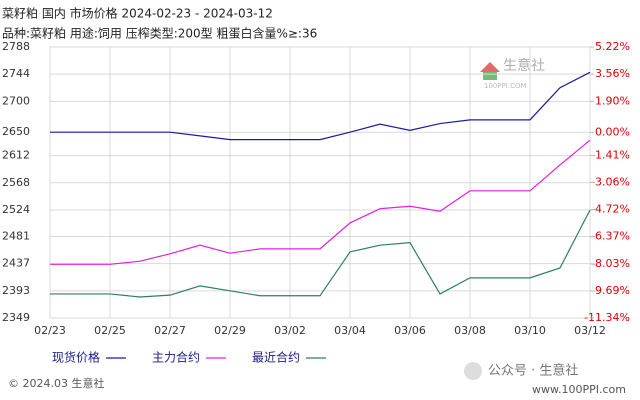 This screenshot has height=400, width=640. I want to click on watermark-account: 公众号 · 生意社, so click(533, 371).